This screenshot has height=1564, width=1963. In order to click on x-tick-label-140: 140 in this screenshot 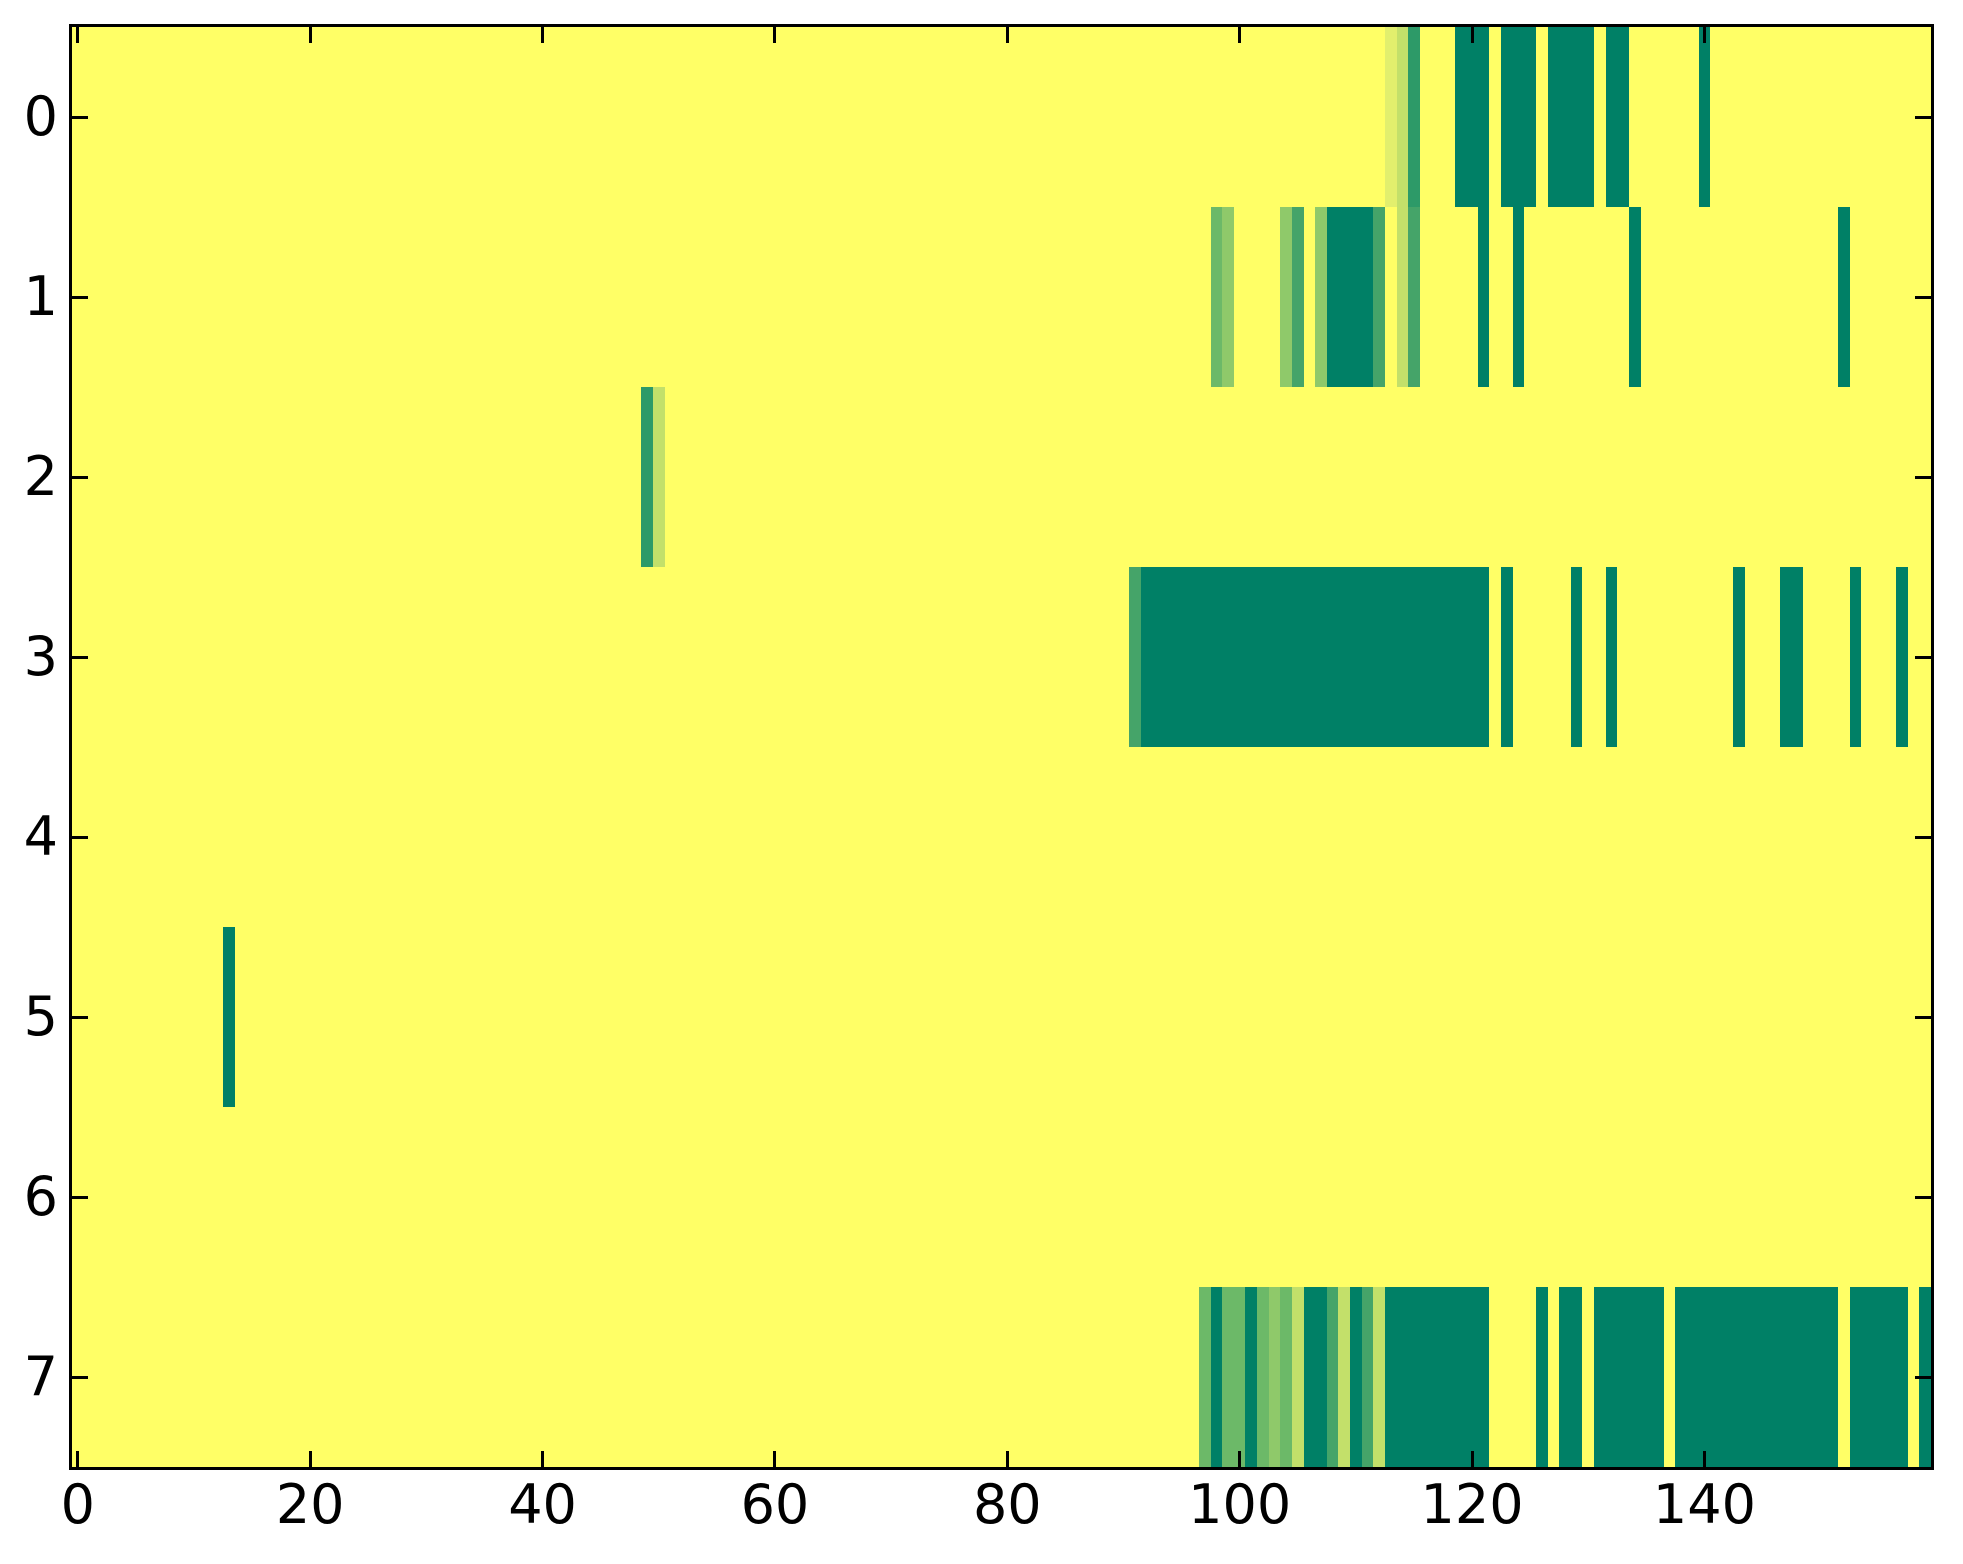, I will do `click(1704, 1504)`.